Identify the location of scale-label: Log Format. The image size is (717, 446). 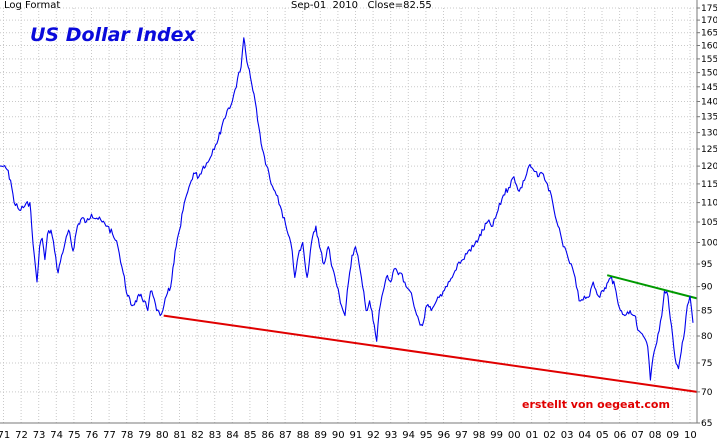
(32, 5).